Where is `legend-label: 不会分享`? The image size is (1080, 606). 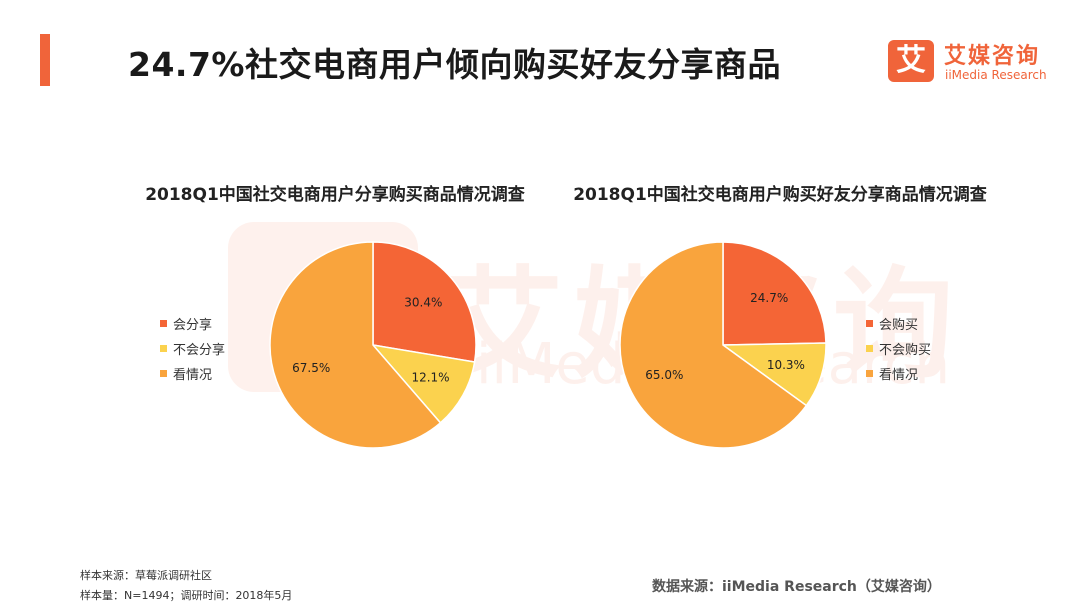 legend-label: 不会分享 is located at coordinates (199, 350).